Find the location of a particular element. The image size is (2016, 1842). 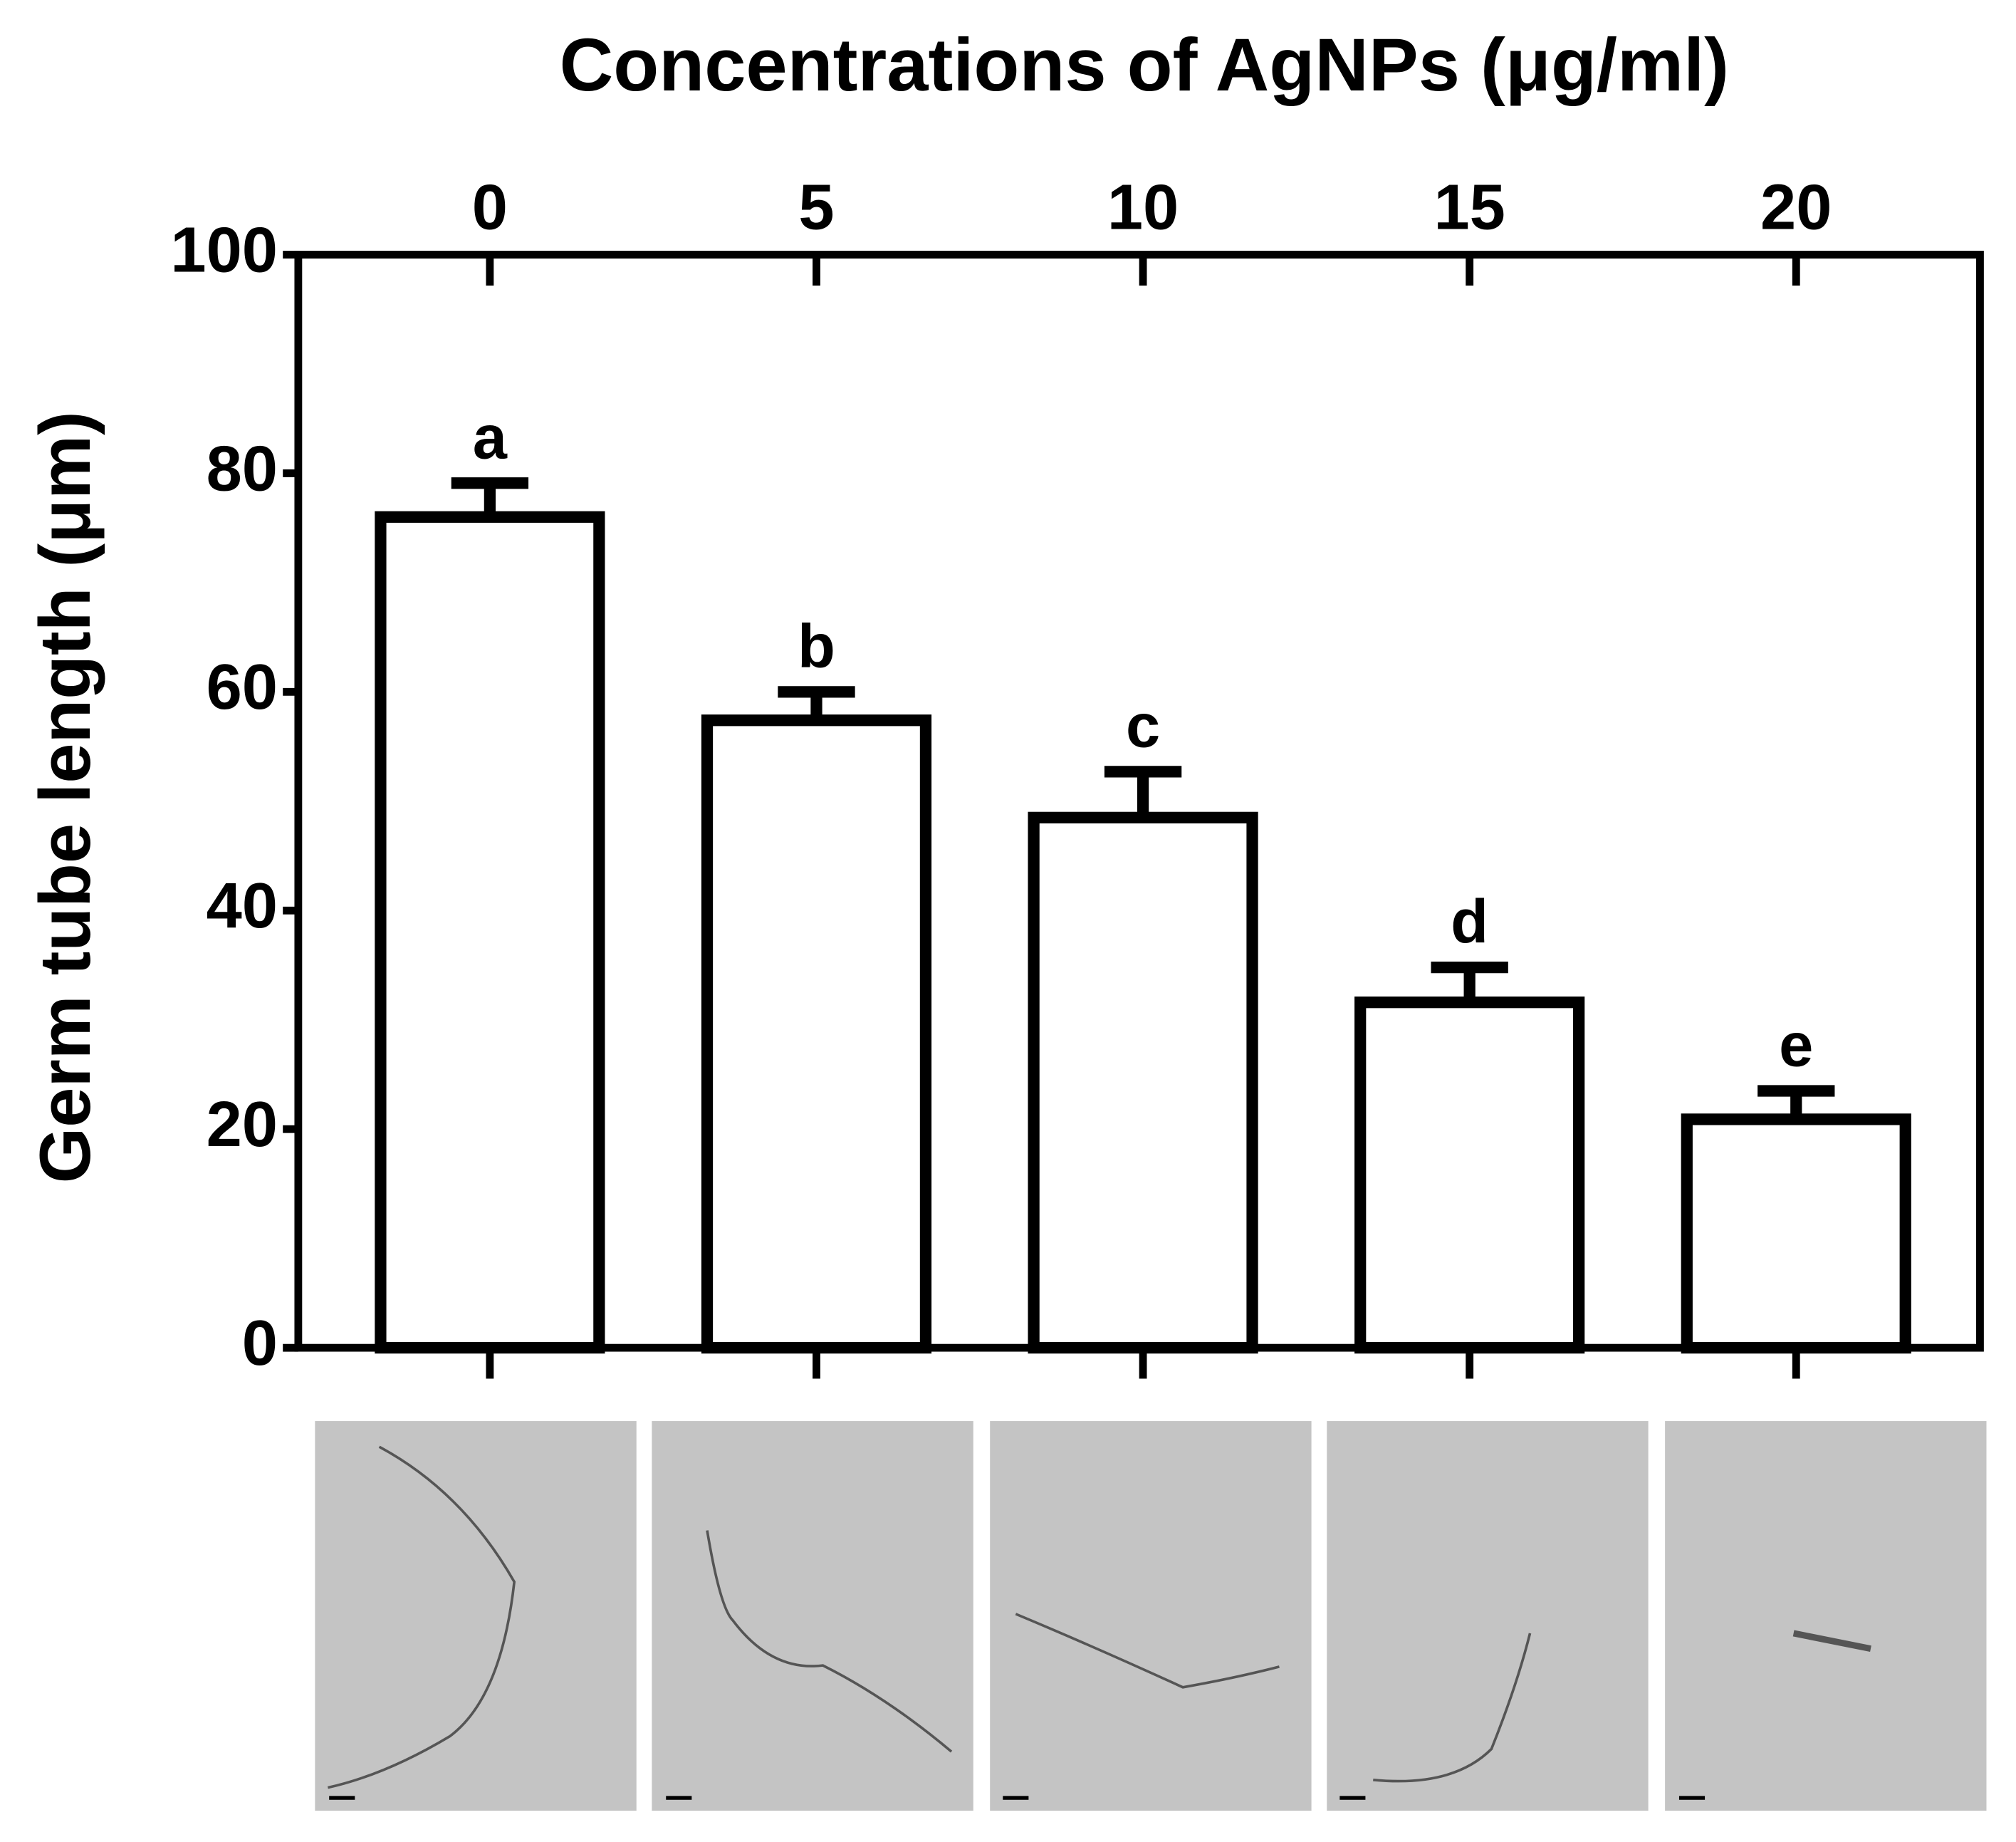

x-tick-label: 15 is located at coordinates (1469, 208).